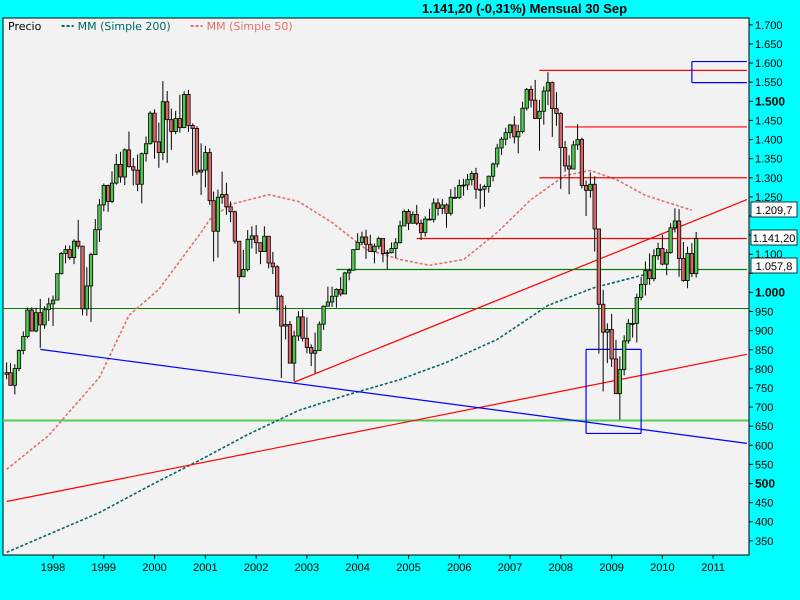 This screenshot has width=800, height=600. I want to click on y-tick-label: 550, so click(764, 465).